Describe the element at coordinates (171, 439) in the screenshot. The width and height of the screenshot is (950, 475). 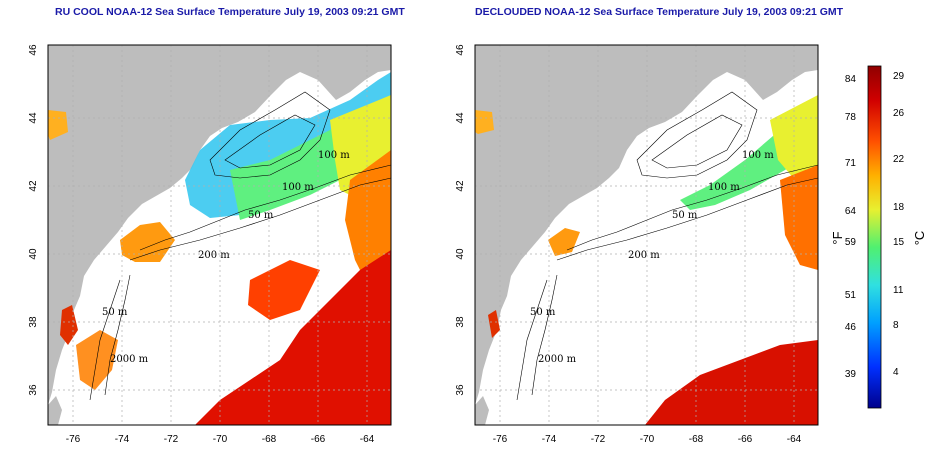
I see `left-lon-tick: -72` at that location.